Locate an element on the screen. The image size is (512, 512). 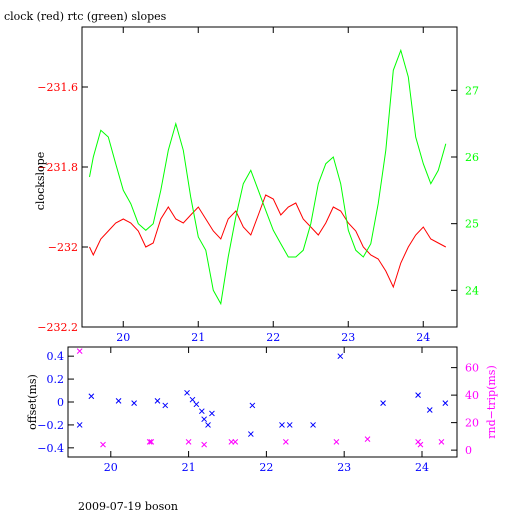
bottom-chart-y-tick-label: −0.2 is located at coordinates (50, 425).